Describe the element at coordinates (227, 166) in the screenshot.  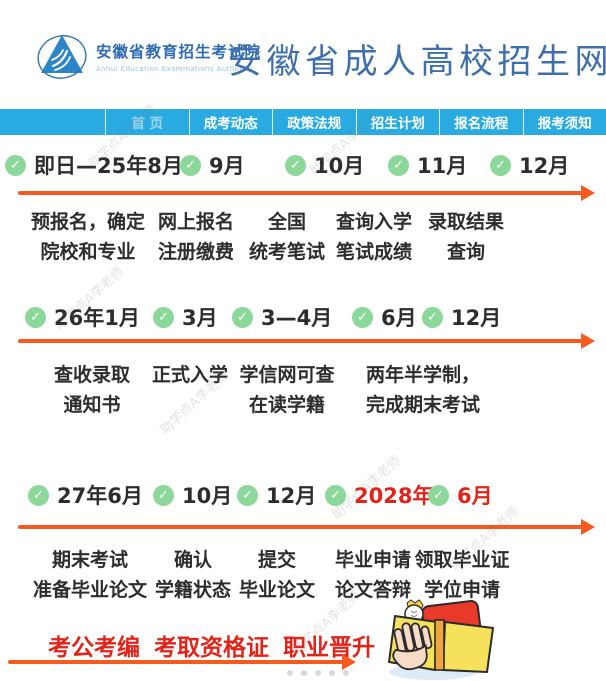
I see `date-label: 9月` at that location.